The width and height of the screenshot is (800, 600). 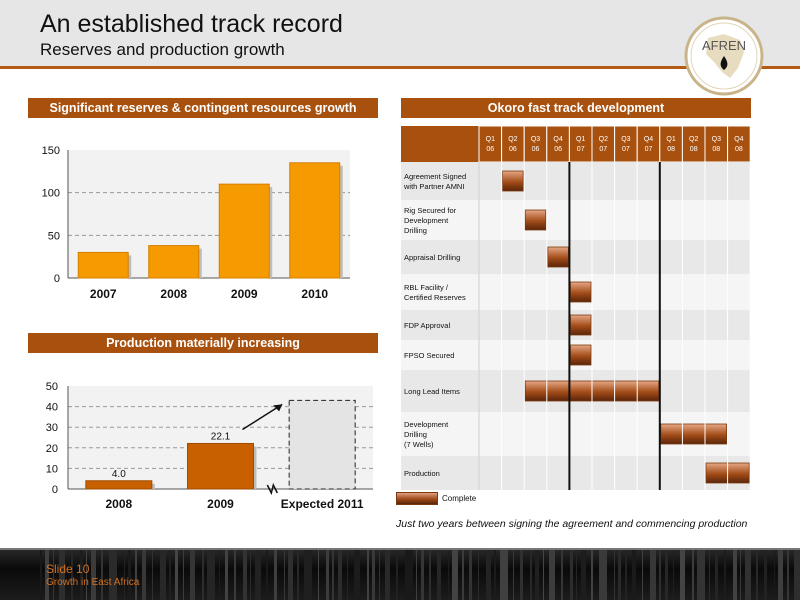 I want to click on task-label: Rig Secured for, so click(x=430, y=210).